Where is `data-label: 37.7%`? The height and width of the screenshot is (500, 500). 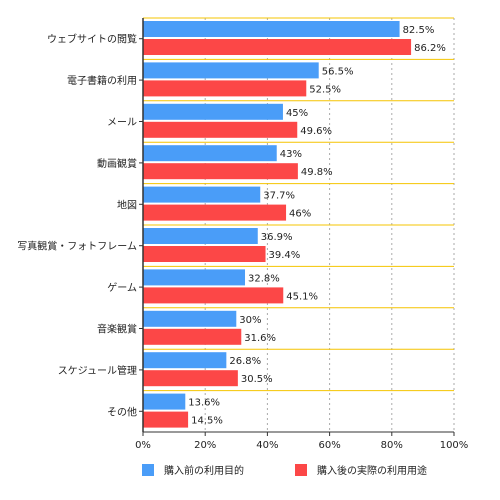
data-label: 37.7% is located at coordinates (279, 196).